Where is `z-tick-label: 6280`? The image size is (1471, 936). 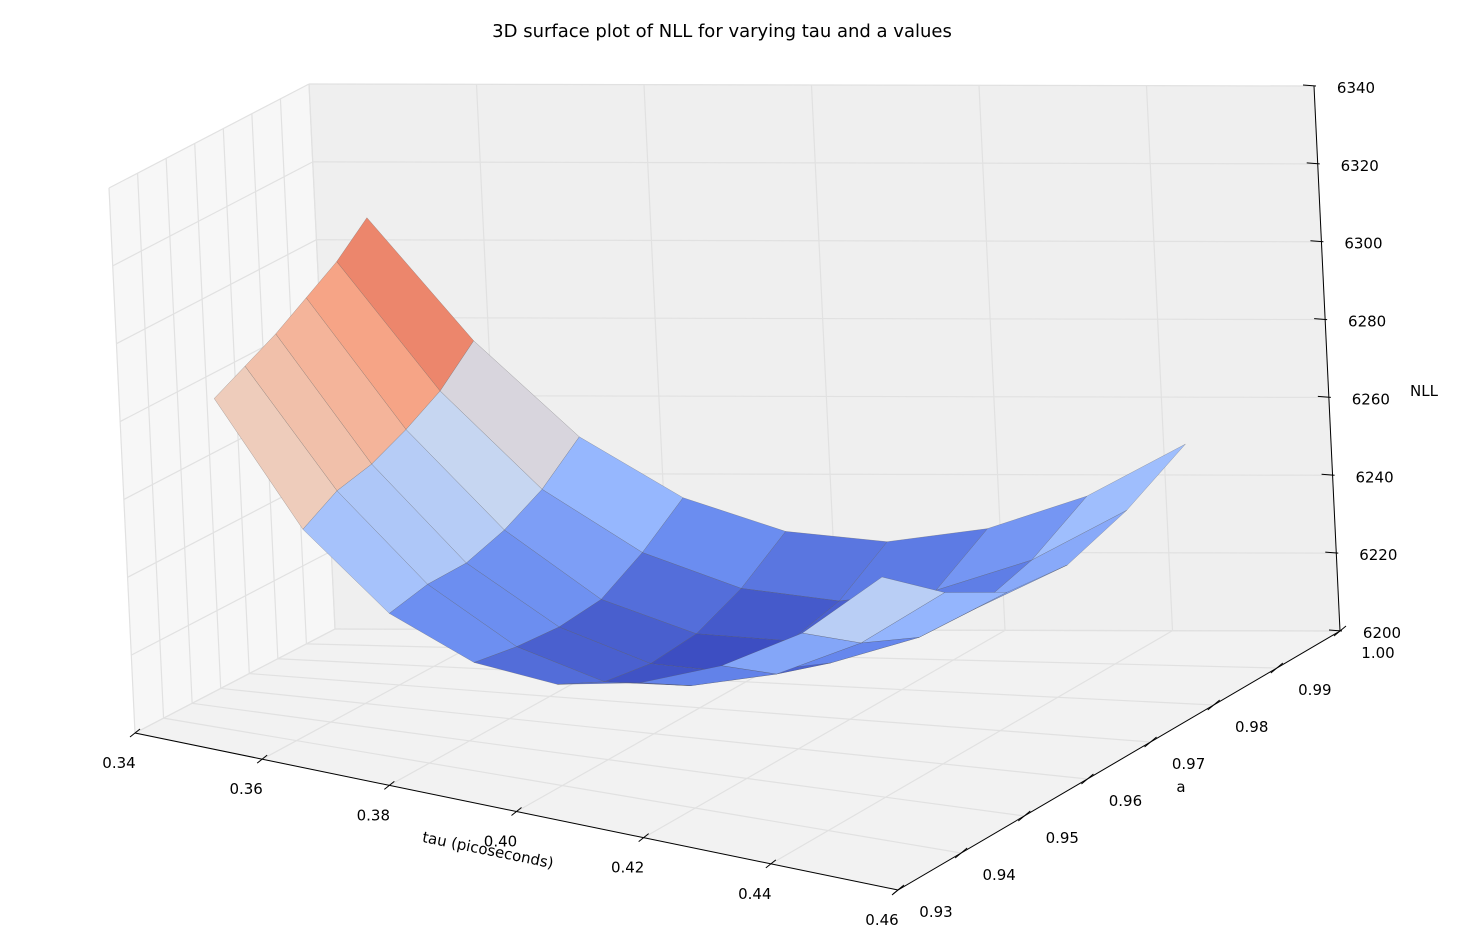
z-tick-label: 6280 is located at coordinates (1367, 322).